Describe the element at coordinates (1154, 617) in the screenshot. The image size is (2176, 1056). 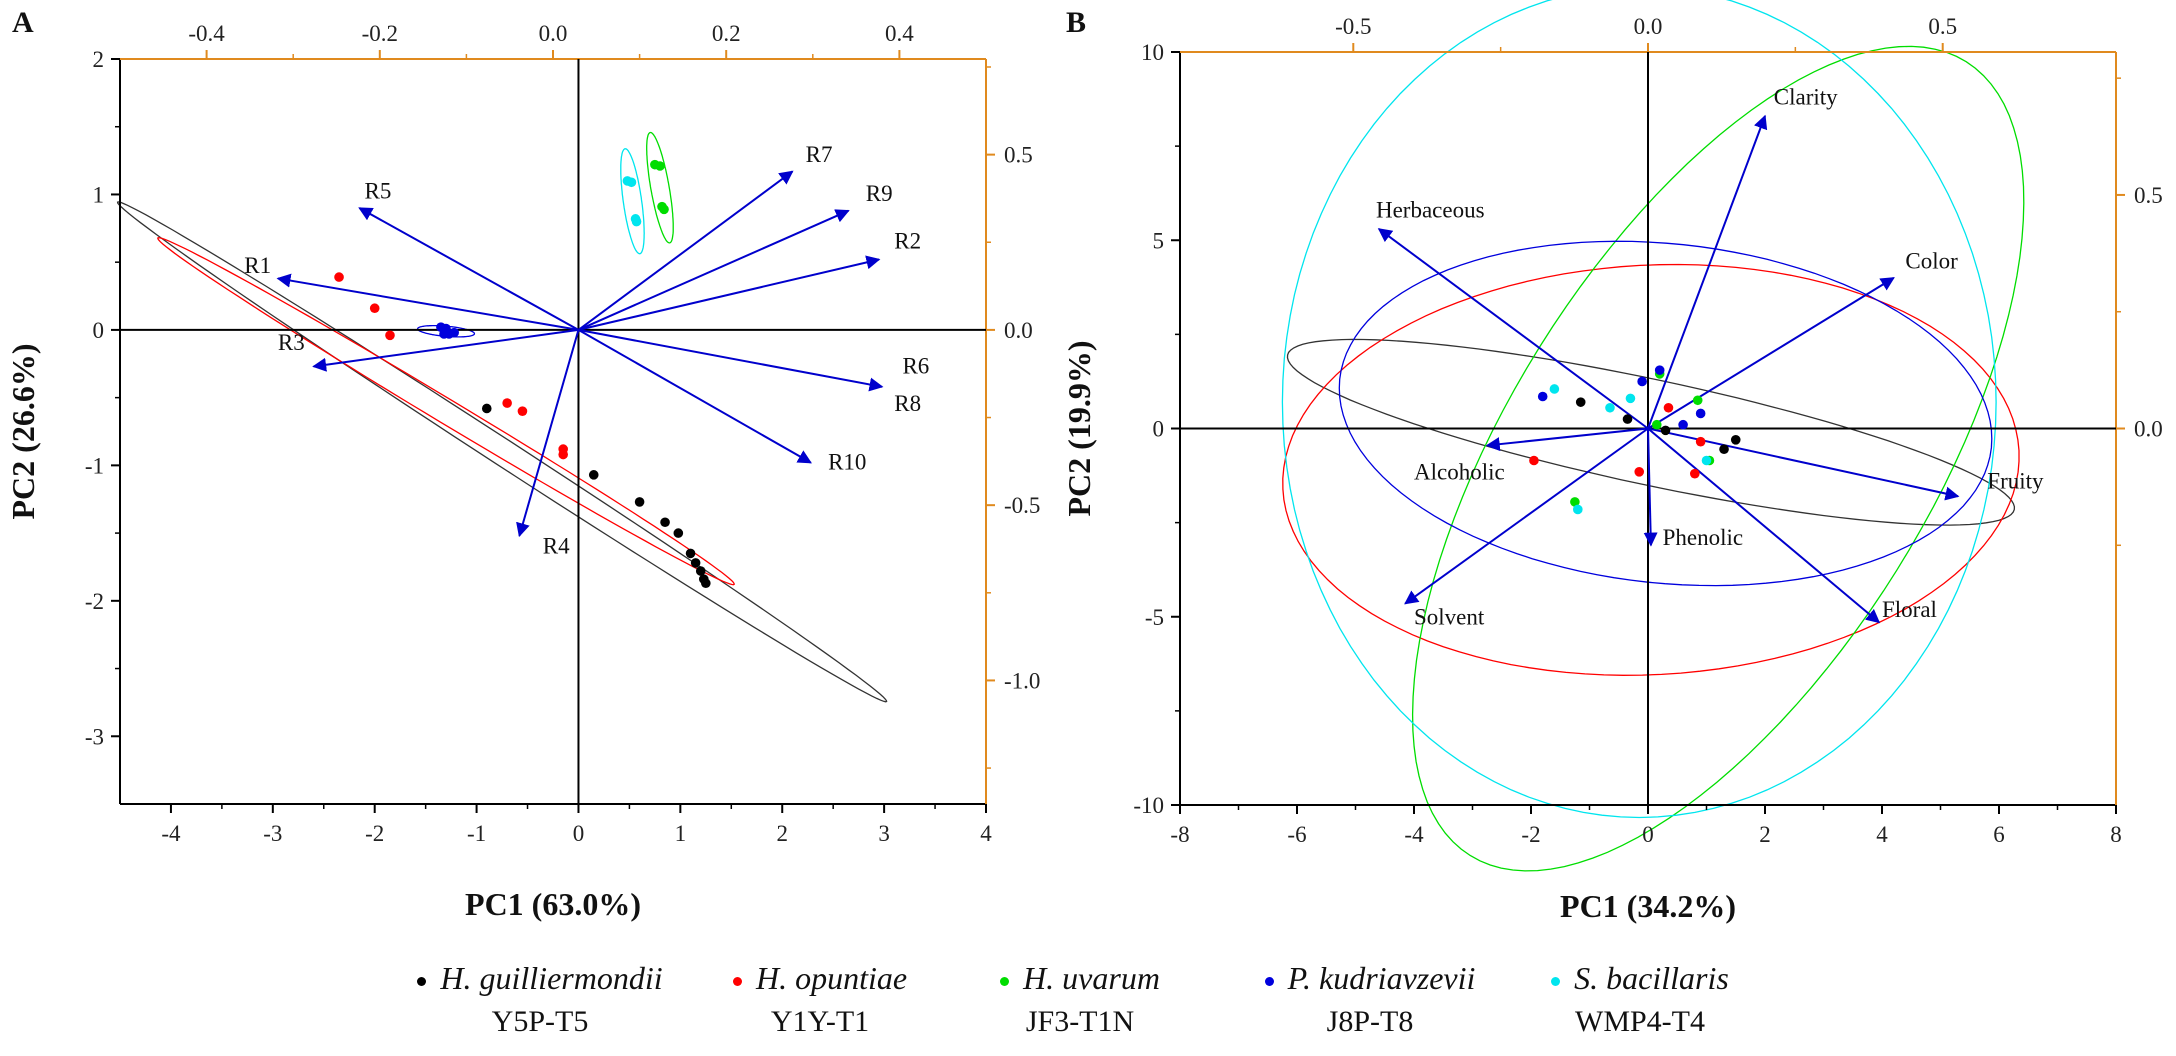
I see `y-tick-label: -5` at that location.